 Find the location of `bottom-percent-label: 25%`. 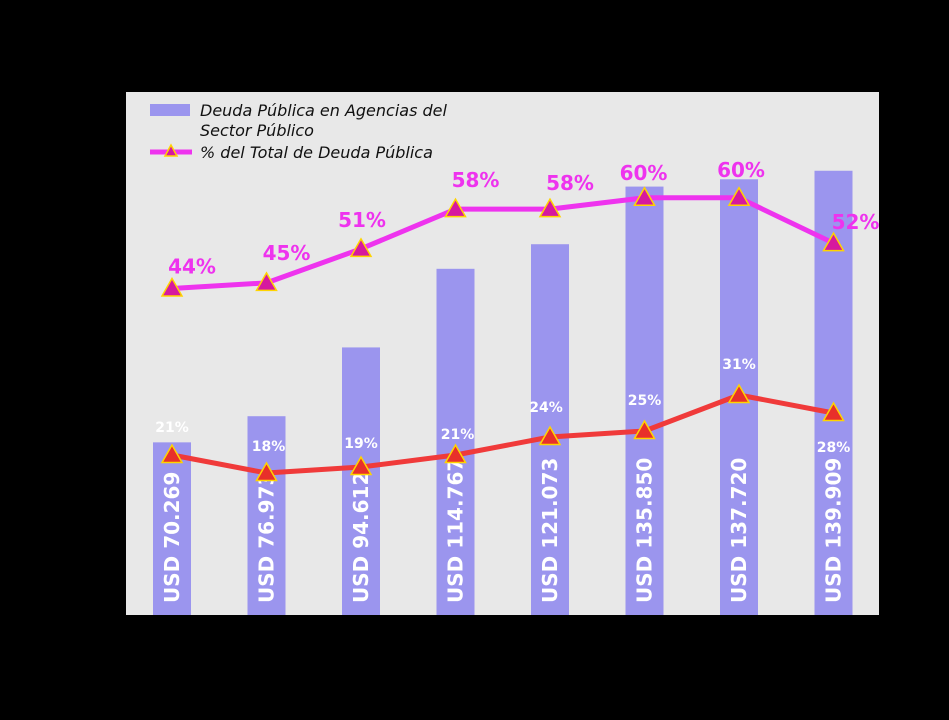

bottom-percent-label: 25% is located at coordinates (645, 401).